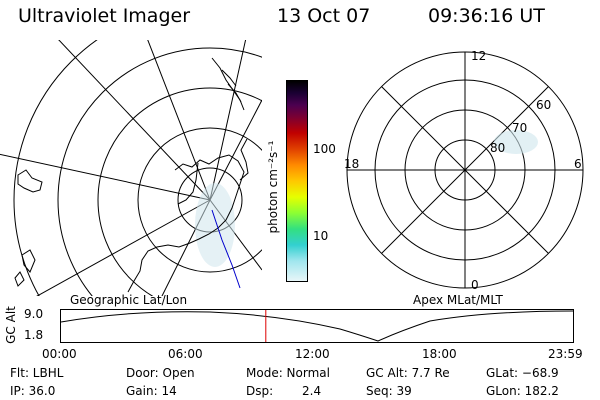 The height and width of the screenshot is (400, 600). Describe the element at coordinates (297, 181) in the screenshot. I see `color-scale-bar` at that location.